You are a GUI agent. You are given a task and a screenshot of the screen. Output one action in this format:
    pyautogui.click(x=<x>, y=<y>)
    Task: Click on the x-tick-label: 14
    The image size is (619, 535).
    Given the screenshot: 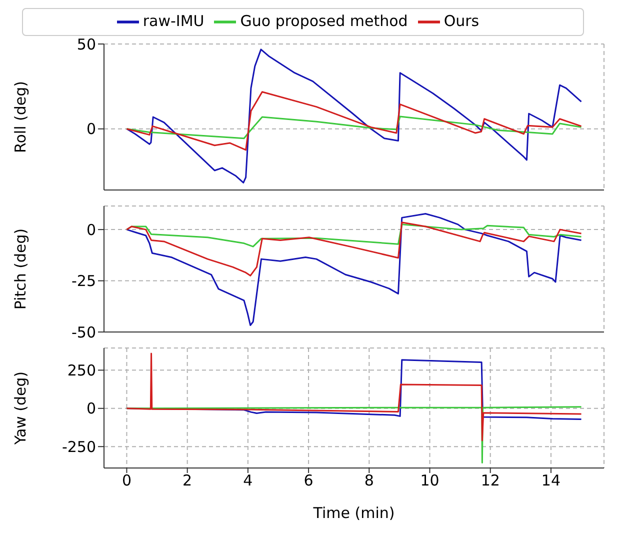 What is the action you would take?
    pyautogui.click(x=551, y=481)
    